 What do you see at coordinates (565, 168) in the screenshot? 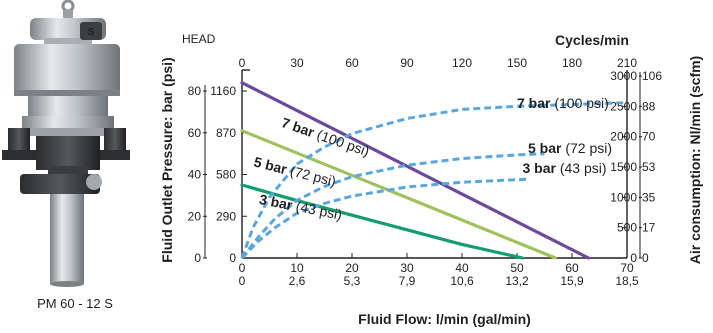
I see `line-label-air-3: 3 bar (43 psi)` at bounding box center [565, 168].